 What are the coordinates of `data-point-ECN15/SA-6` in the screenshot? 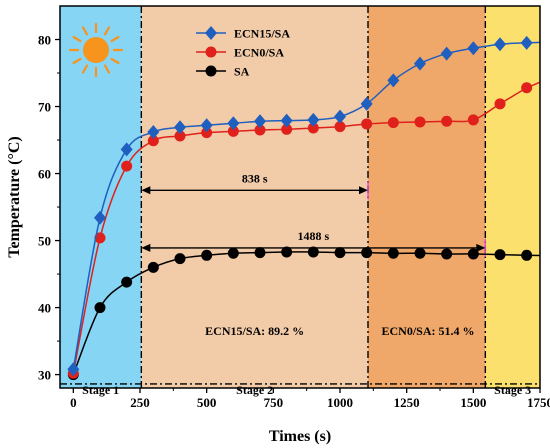 It's located at (233, 123).